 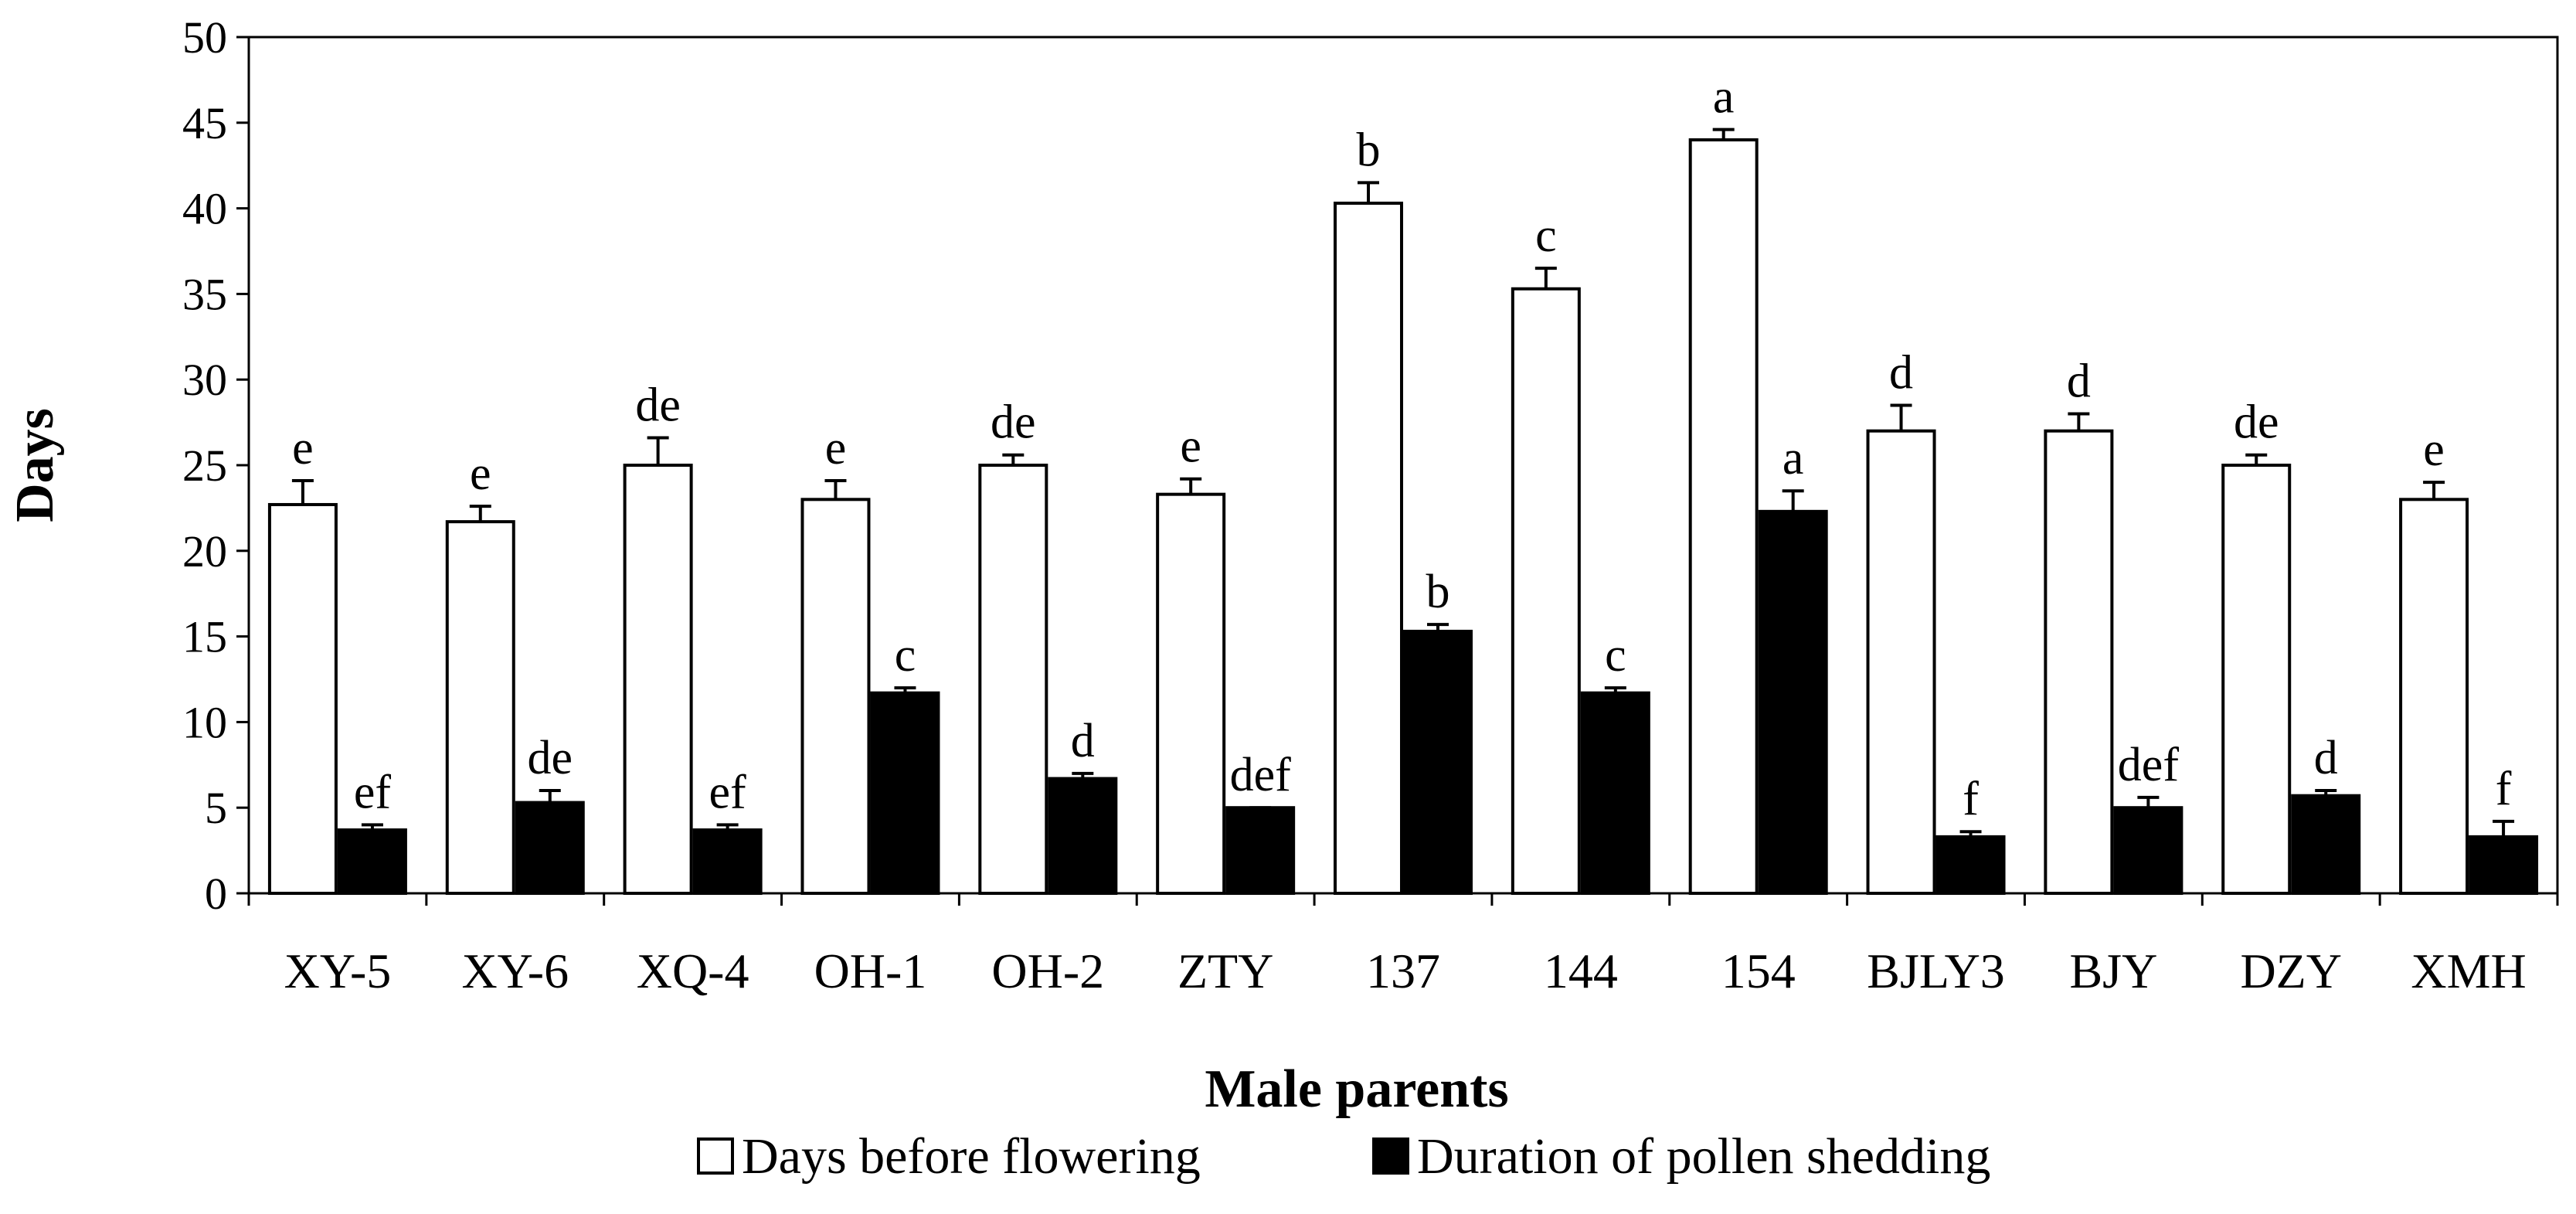 I want to click on y-tick-label: 10, so click(x=204, y=722).